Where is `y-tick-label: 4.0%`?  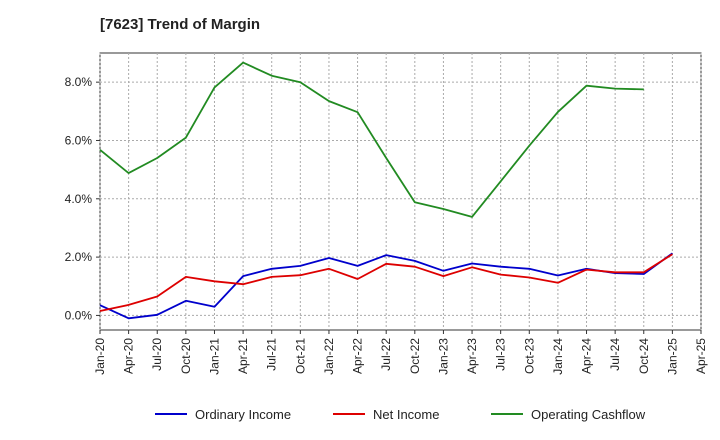 y-tick-label: 4.0% is located at coordinates (79, 199).